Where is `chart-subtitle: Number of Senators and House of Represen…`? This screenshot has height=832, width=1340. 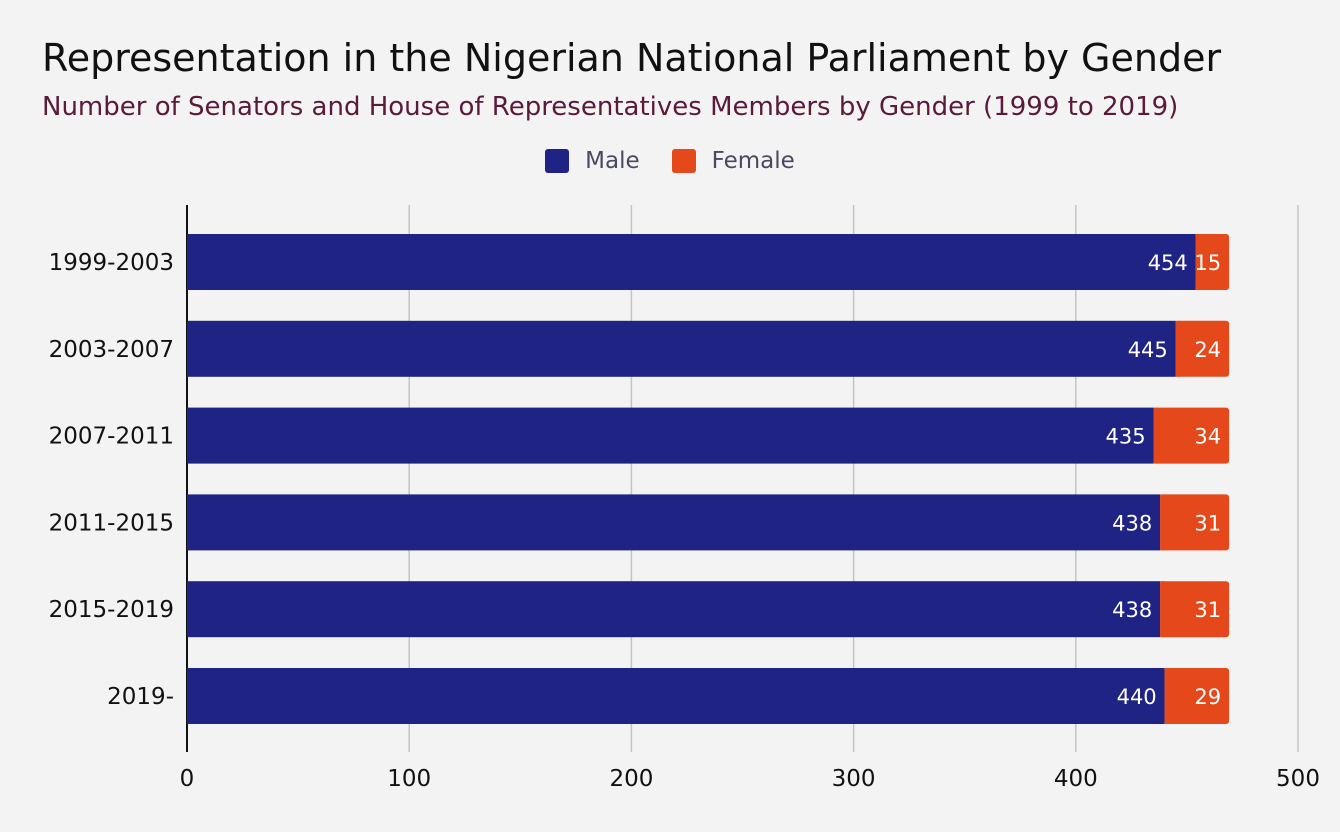
chart-subtitle: Number of Senators and House of Represen… is located at coordinates (610, 107).